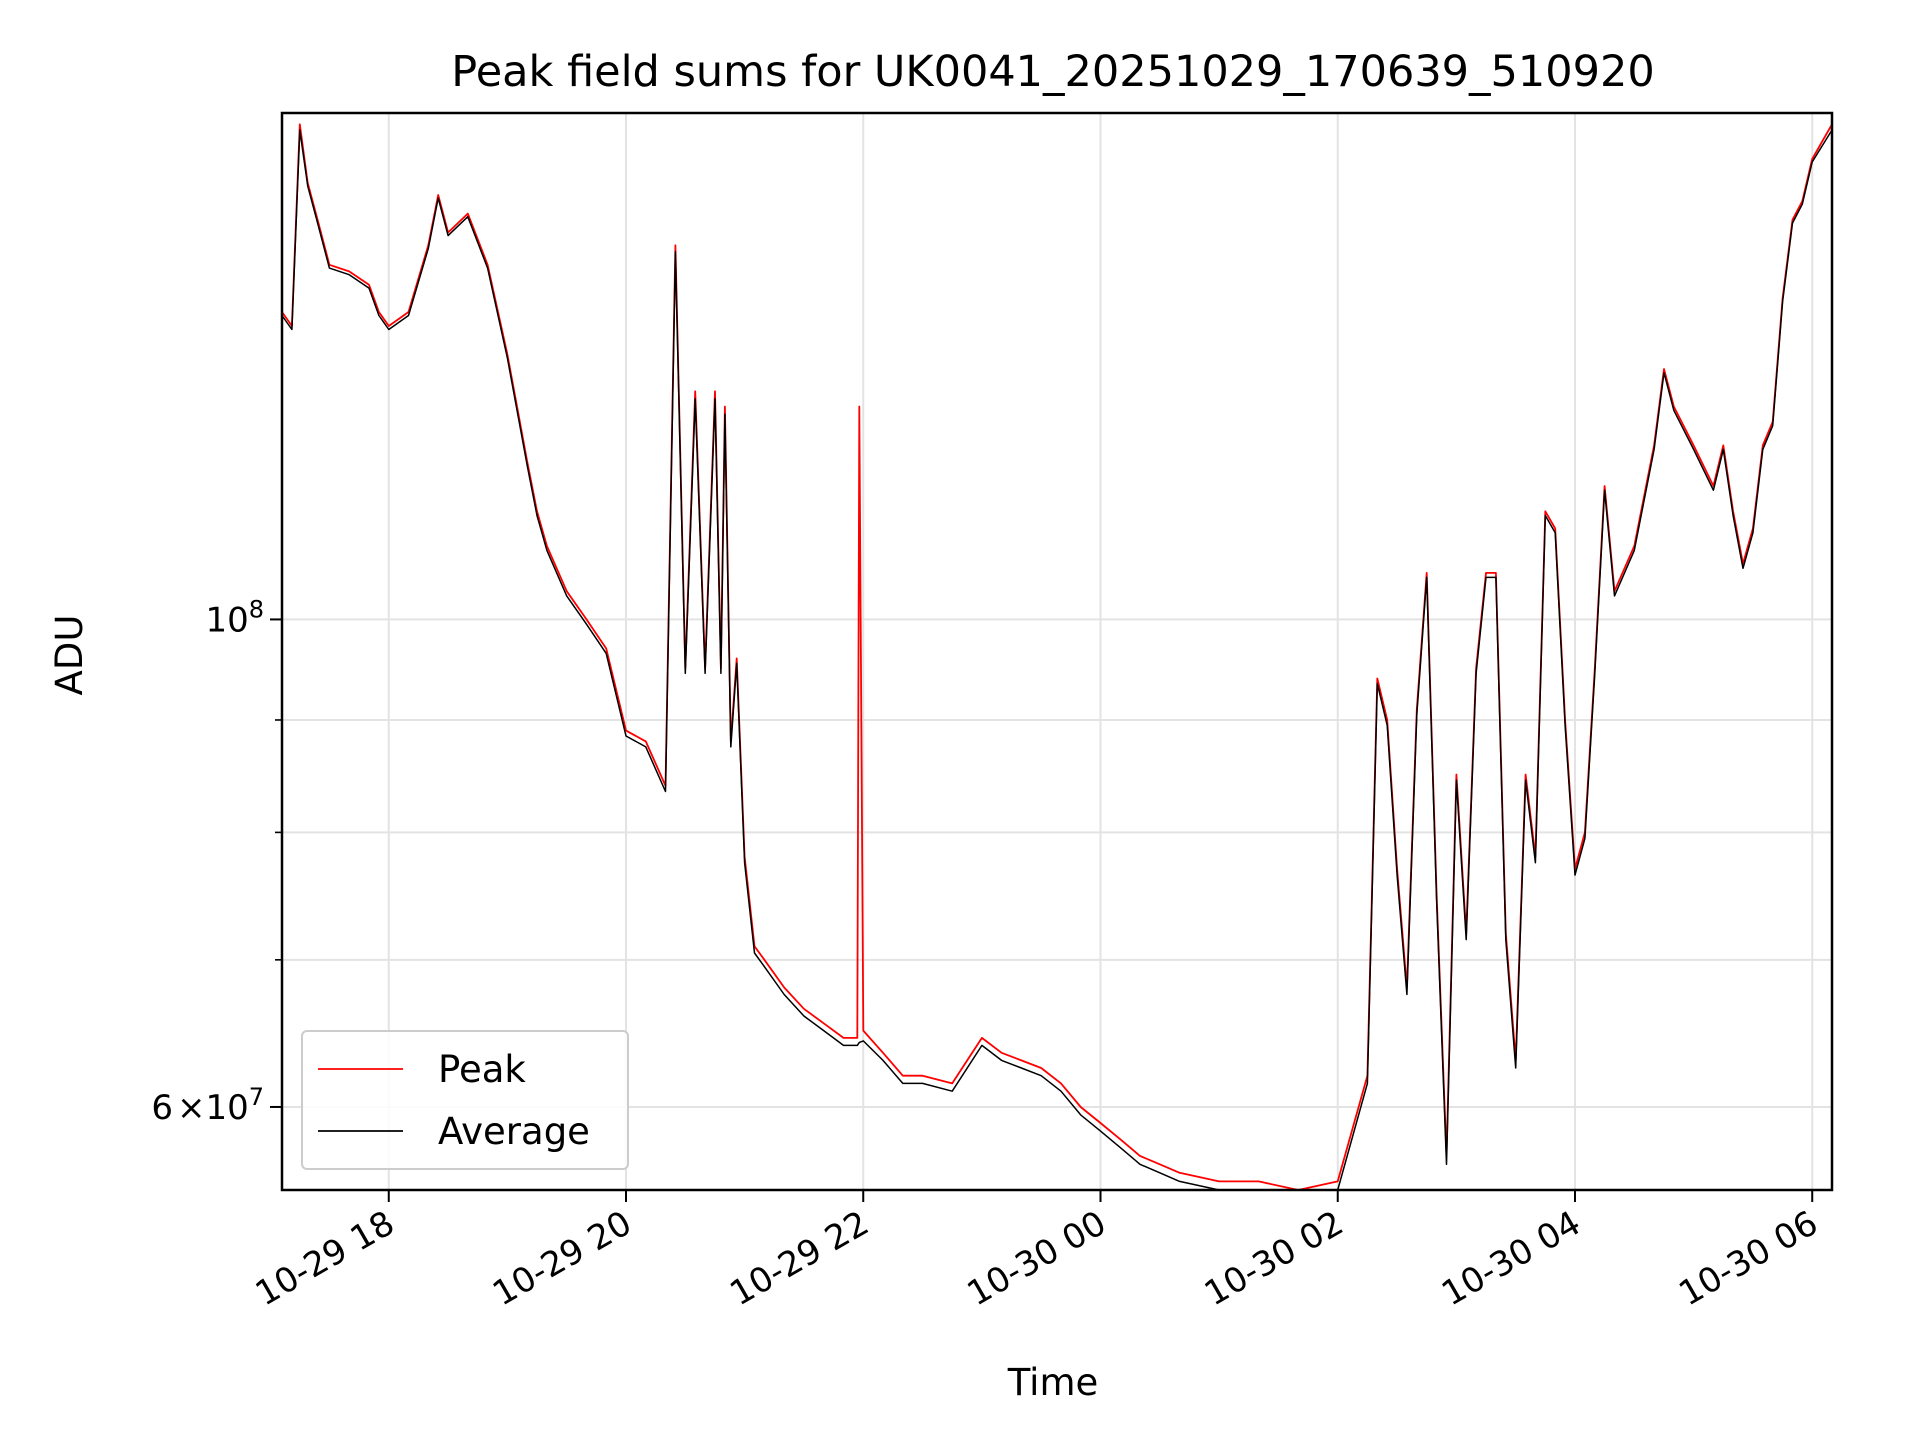  I want to click on legend: Peak Average, so click(465, 1100).